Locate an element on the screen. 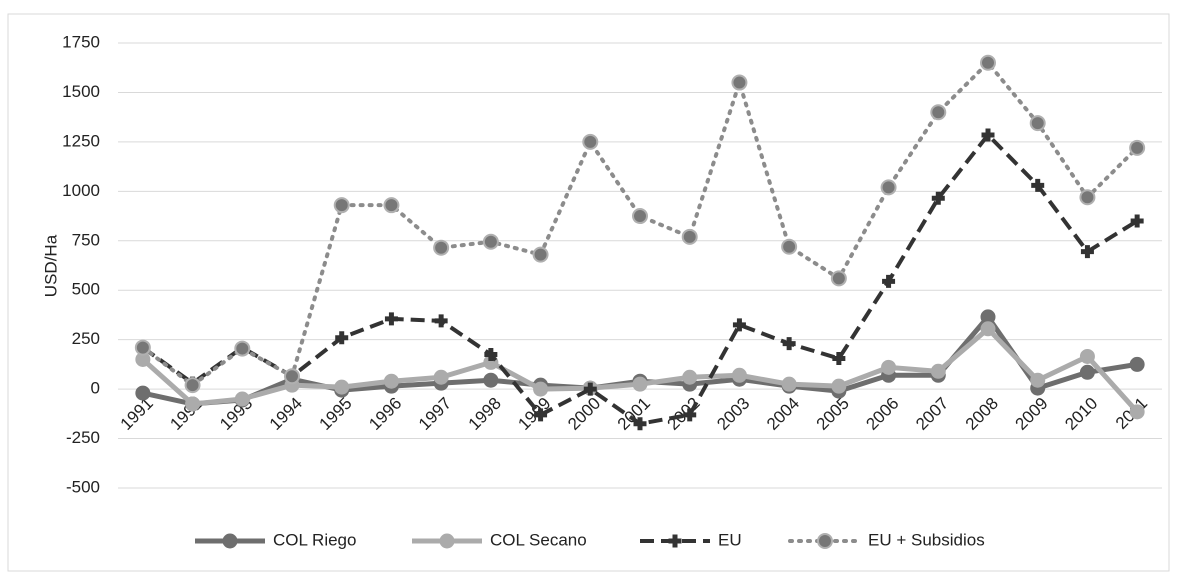 The width and height of the screenshot is (1177, 575). y-tick-label: 1750 is located at coordinates (81, 41).